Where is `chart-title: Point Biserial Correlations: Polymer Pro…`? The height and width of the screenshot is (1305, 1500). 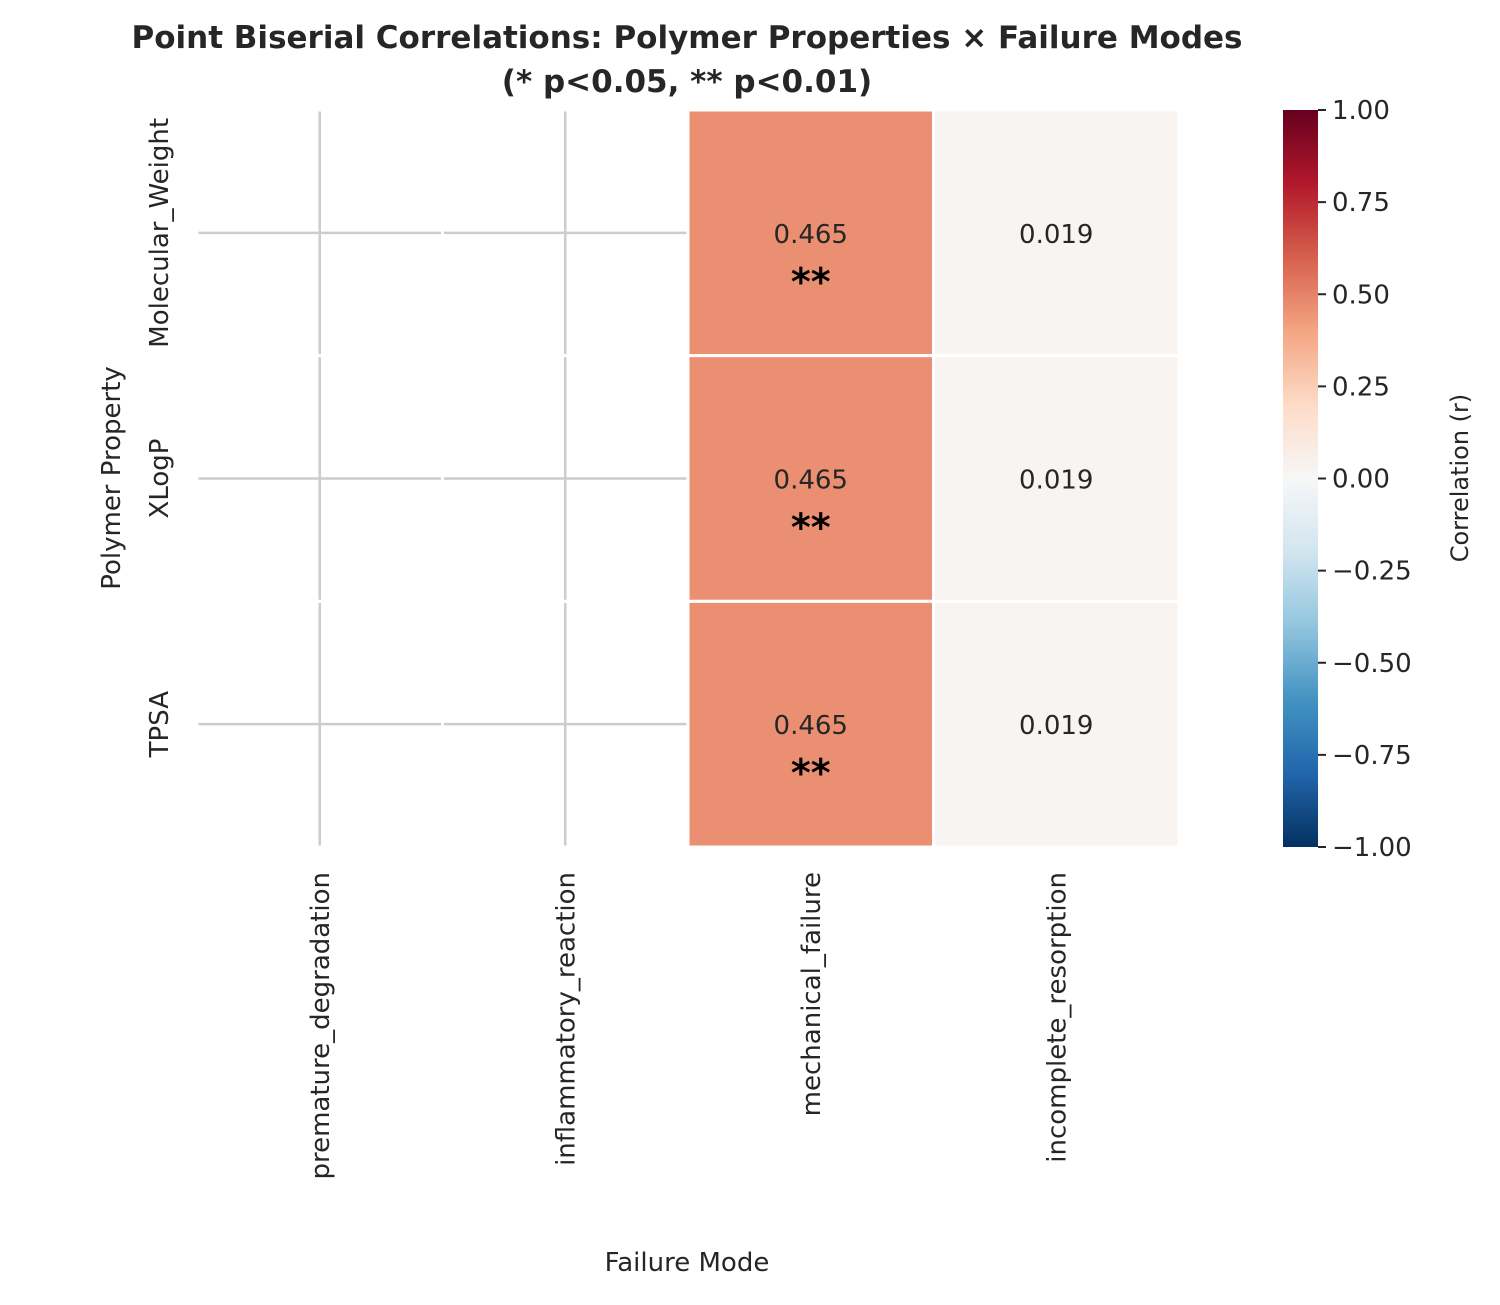 chart-title: Point Biserial Correlations: Polymer Pro… is located at coordinates (686, 38).